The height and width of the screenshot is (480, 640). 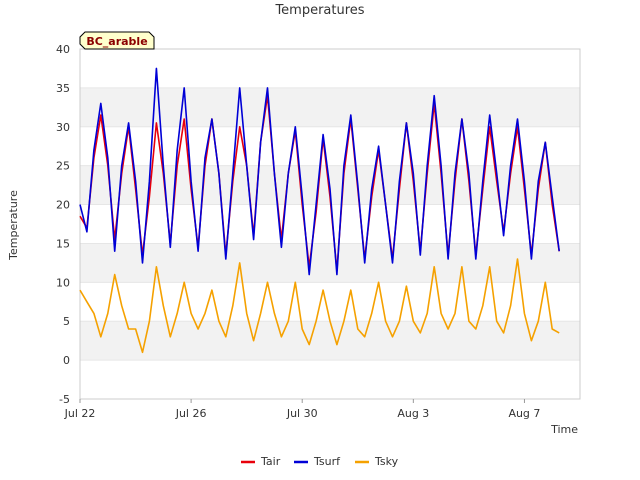 What do you see at coordinates (80, 413) in the screenshot?
I see `x-tick-label: Jul 22` at bounding box center [80, 413].